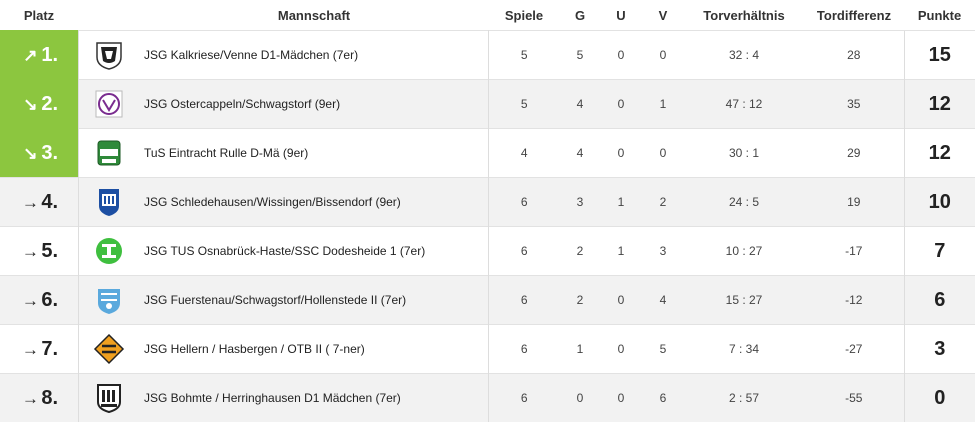 Image resolution: width=975 pixels, height=422 pixels. Describe the element at coordinates (30, 56) in the screenshot. I see `trend-up-icon: ↗` at that location.